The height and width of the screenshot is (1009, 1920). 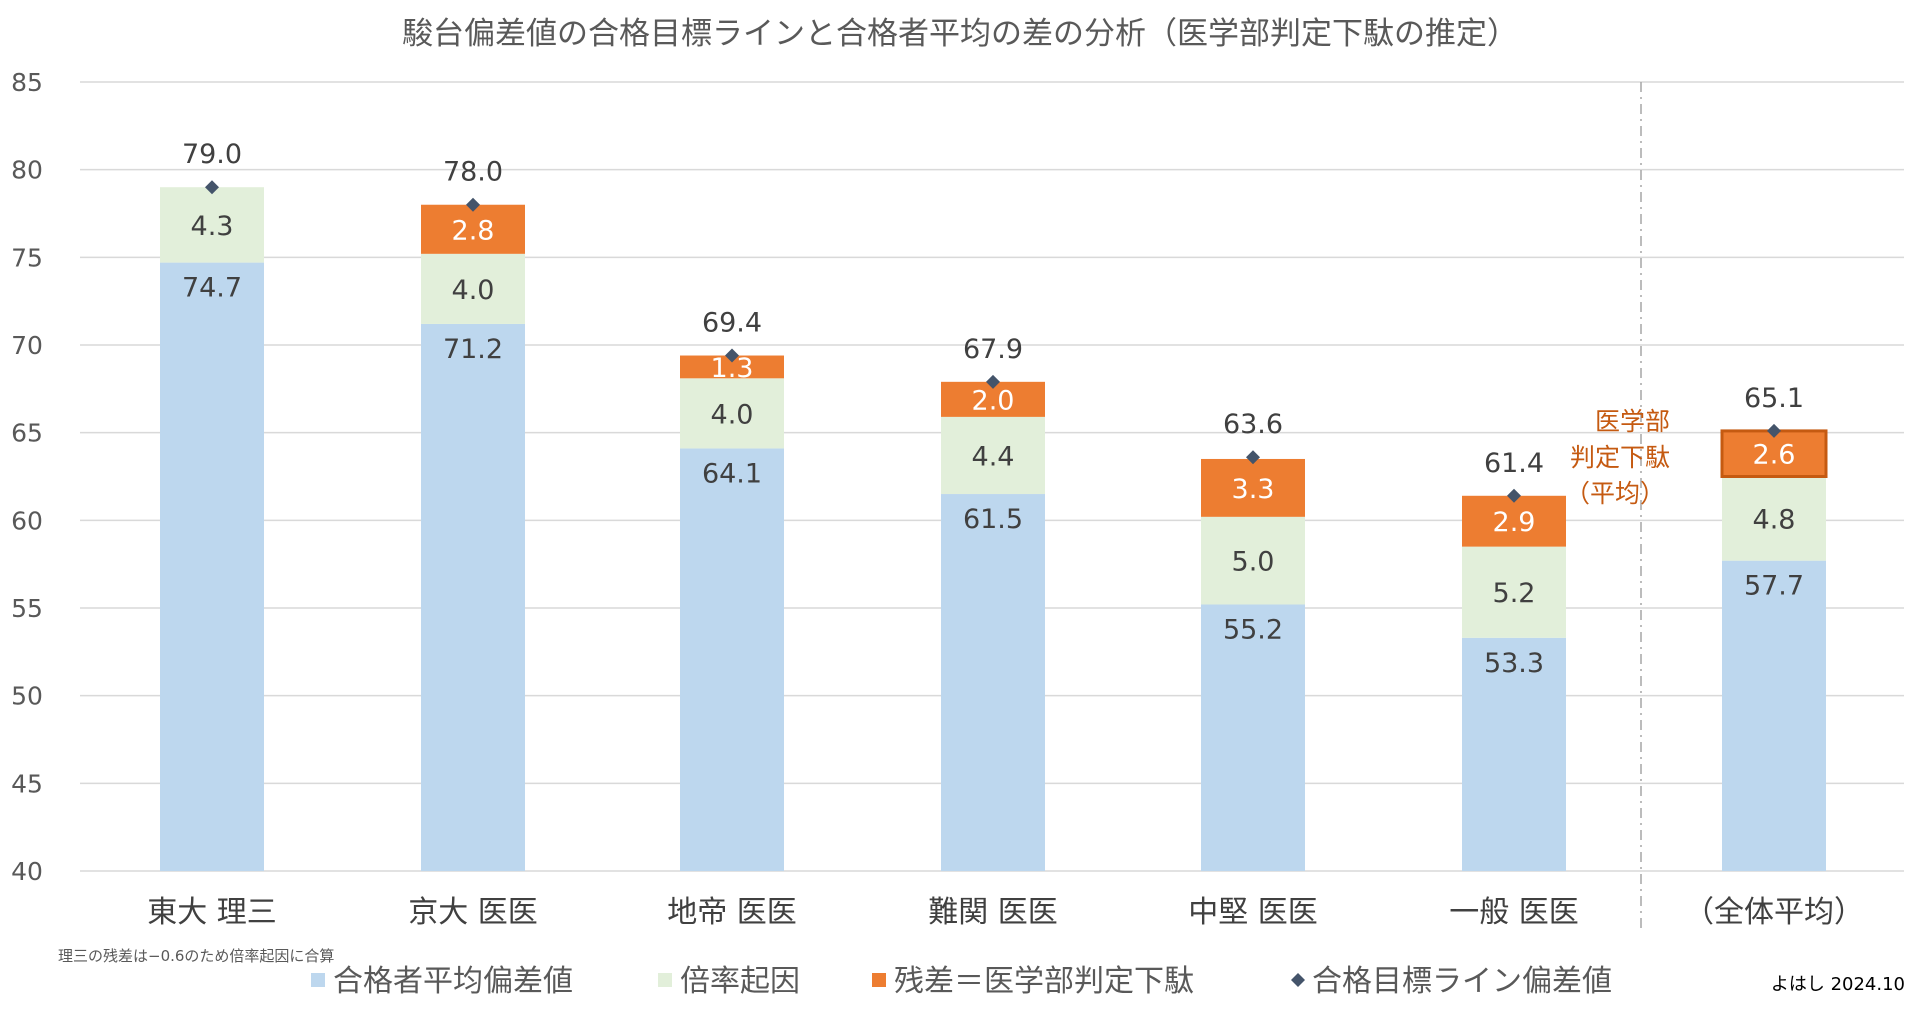 What do you see at coordinates (1514, 912) in the screenshot?
I see `x-tick-label: 一般 医医` at bounding box center [1514, 912].